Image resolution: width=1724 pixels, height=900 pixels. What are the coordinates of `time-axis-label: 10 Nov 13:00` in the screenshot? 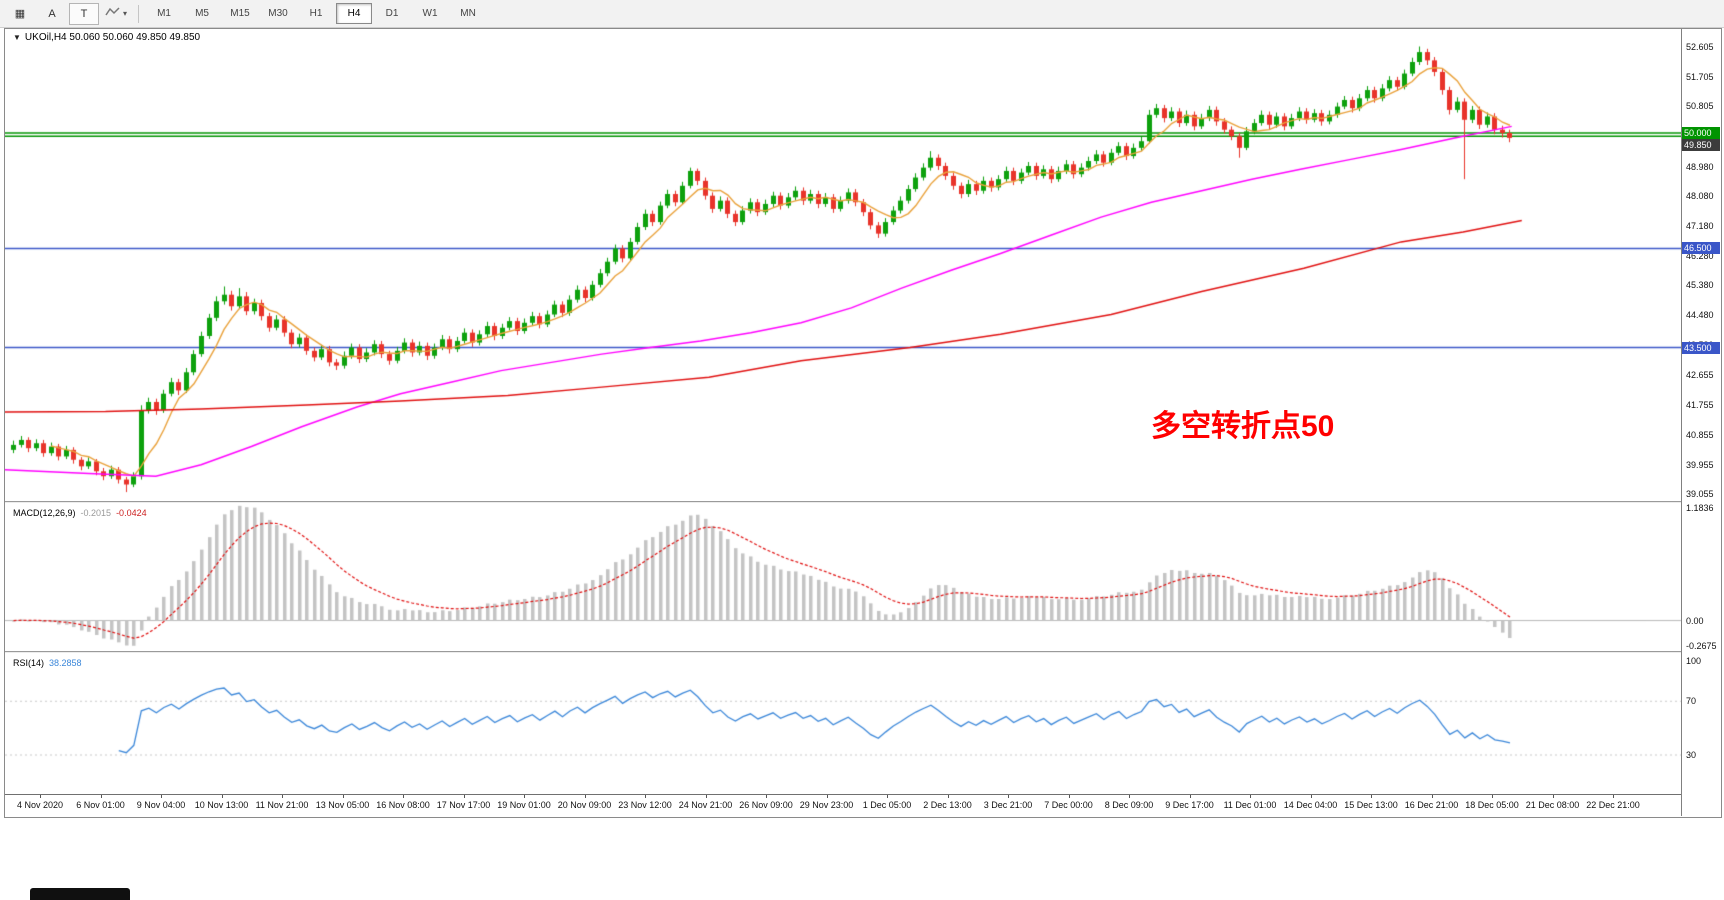 It's located at (221, 805).